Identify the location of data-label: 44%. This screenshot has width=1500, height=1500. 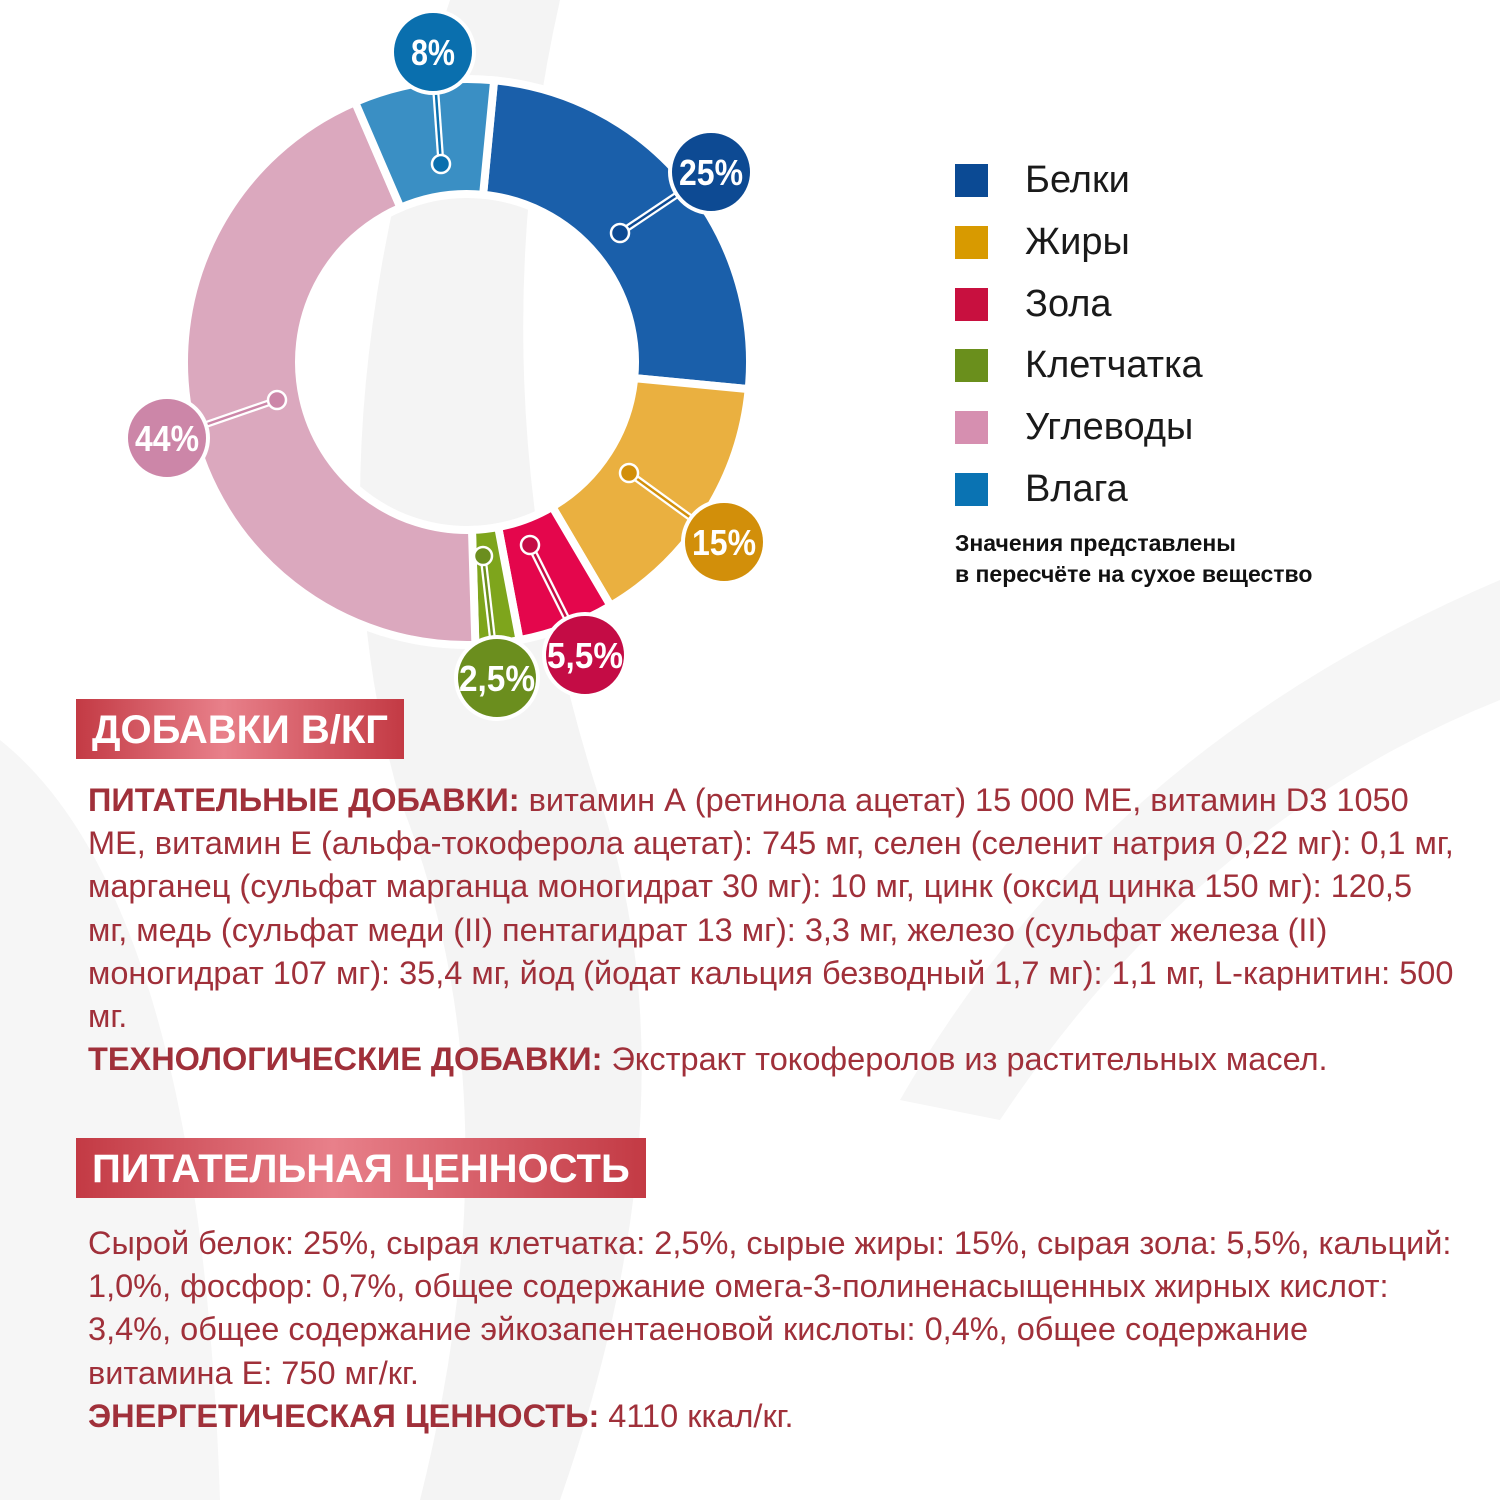
(167, 438).